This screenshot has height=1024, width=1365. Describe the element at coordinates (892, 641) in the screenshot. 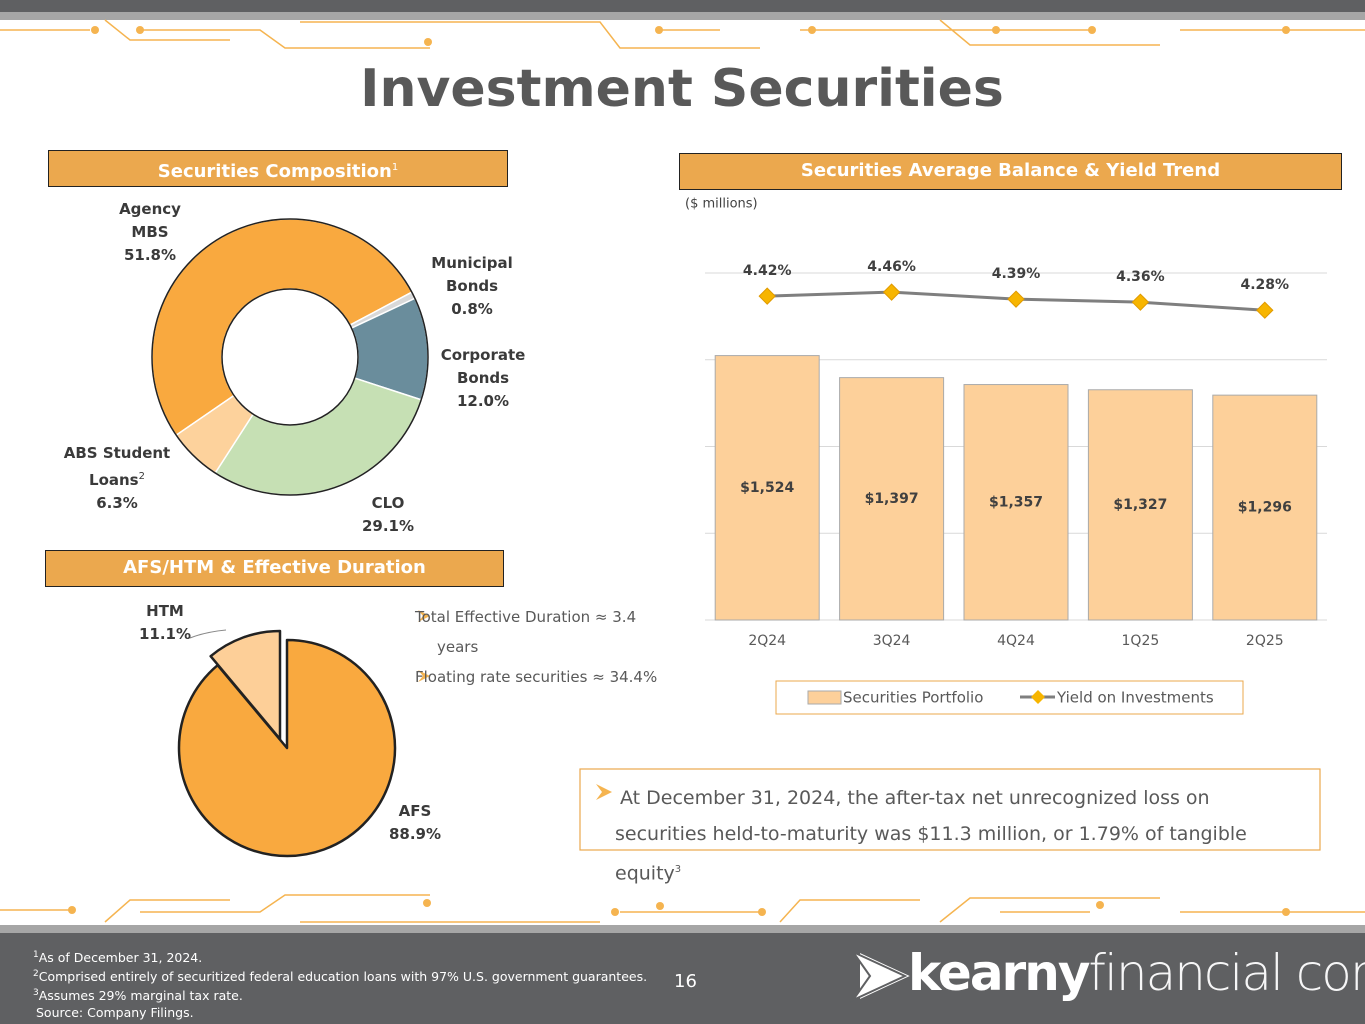

I see `x-tick-label: 3Q24` at that location.